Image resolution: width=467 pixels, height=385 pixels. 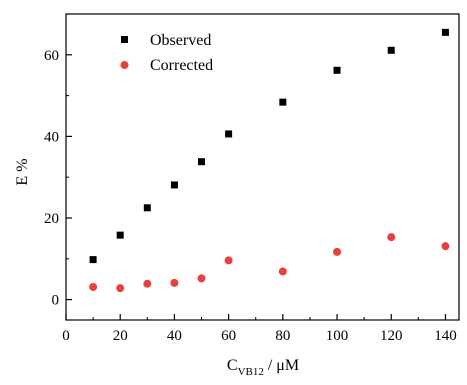 I want to click on x-tick-label: 120, so click(x=391, y=336).